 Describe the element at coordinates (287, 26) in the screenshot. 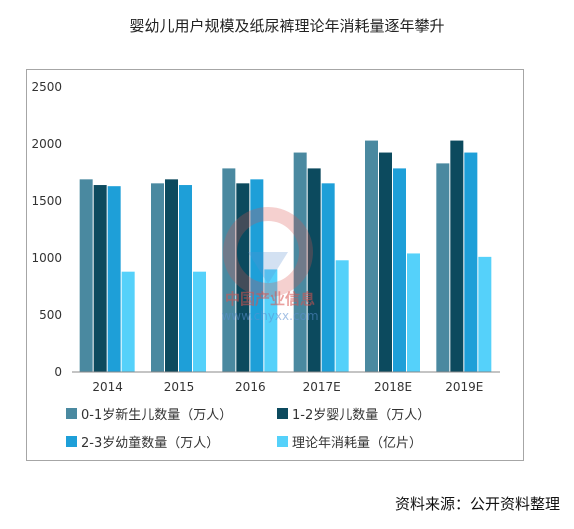

I see `chart-title: 婴幼儿用户规模及纸尿裤理论年消耗量逐年攀升` at that location.